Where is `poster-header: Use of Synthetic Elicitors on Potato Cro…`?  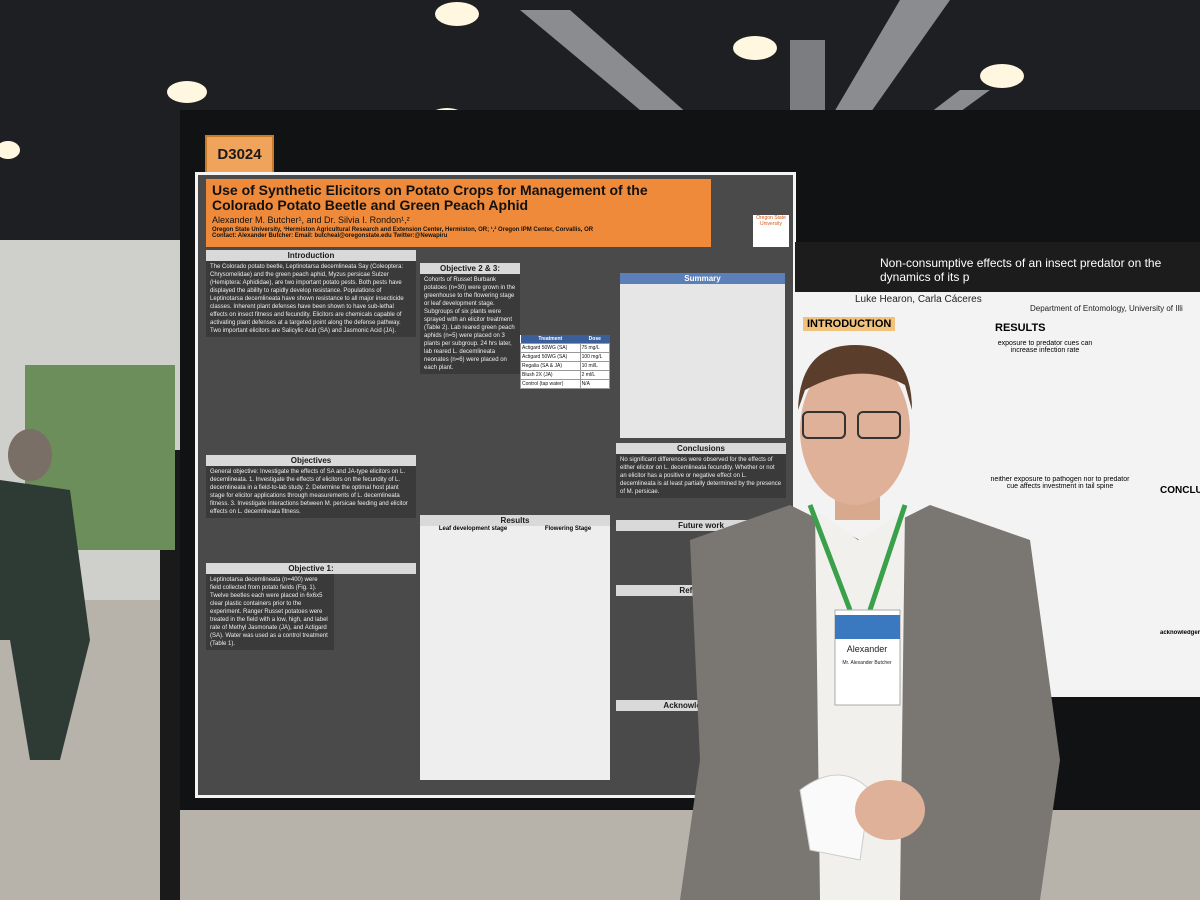 poster-header: Use of Synthetic Elicitors on Potato Cro… is located at coordinates (458, 213).